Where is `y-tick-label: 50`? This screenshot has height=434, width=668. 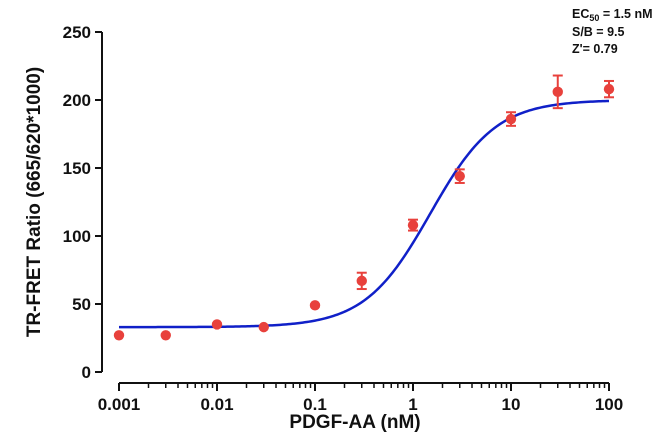 y-tick-label: 50 is located at coordinates (81, 304).